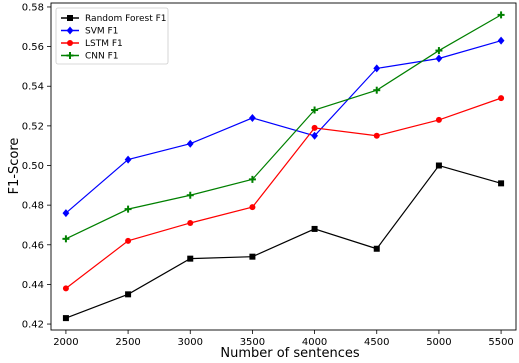  Describe the element at coordinates (14, 166) in the screenshot. I see `y-axis-title: F1-Score` at that location.